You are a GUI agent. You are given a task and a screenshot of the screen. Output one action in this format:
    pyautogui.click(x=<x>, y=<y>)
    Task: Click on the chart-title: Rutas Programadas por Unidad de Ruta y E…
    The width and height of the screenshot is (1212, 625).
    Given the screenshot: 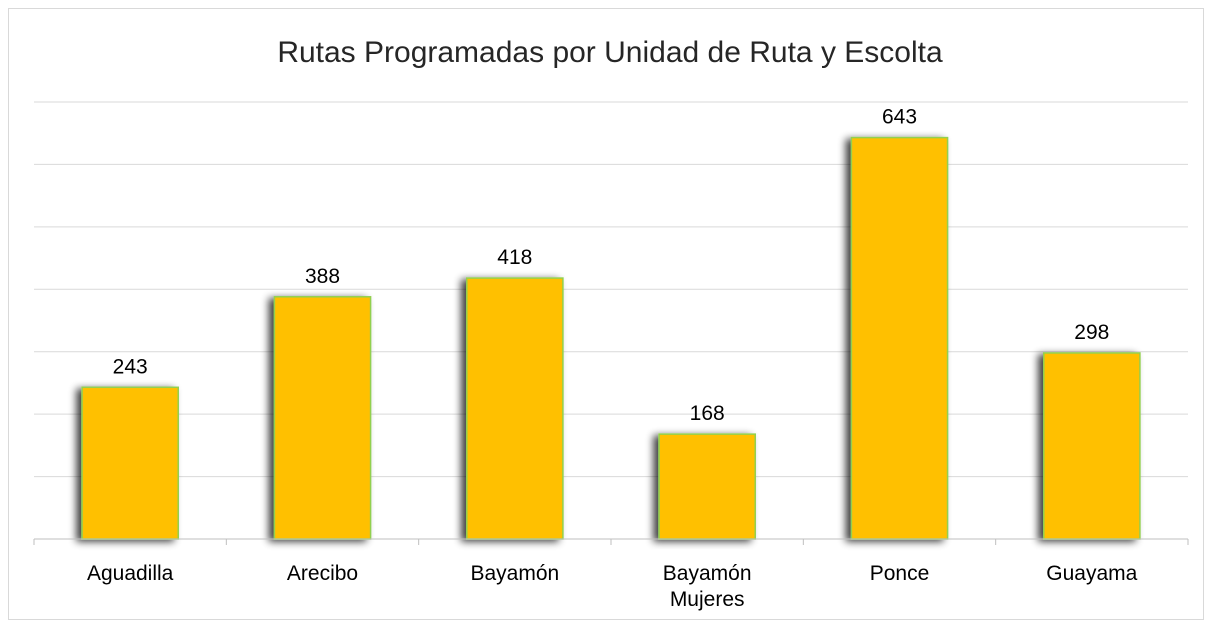 What is the action you would take?
    pyautogui.click(x=610, y=52)
    